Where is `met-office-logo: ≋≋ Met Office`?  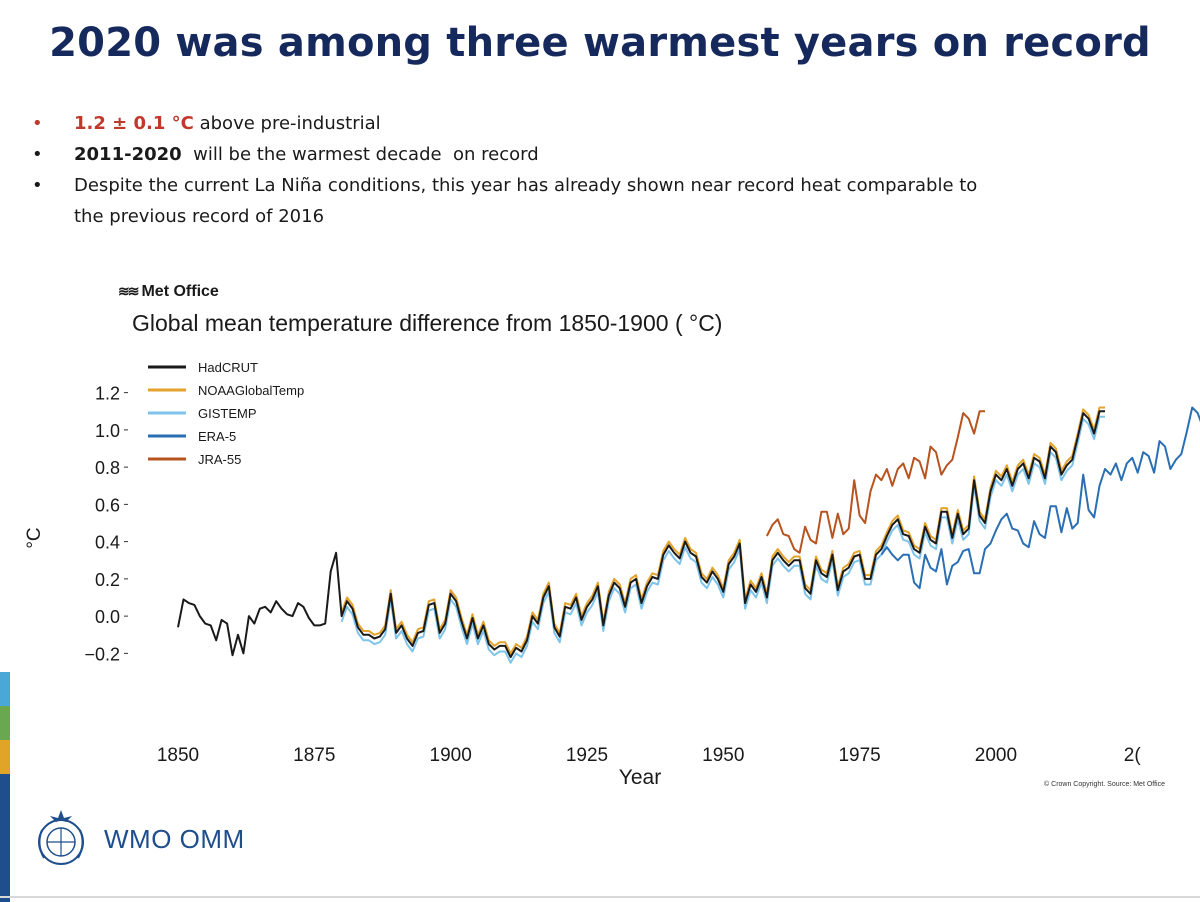
met-office-logo: ≋≋ Met Office is located at coordinates (168, 292).